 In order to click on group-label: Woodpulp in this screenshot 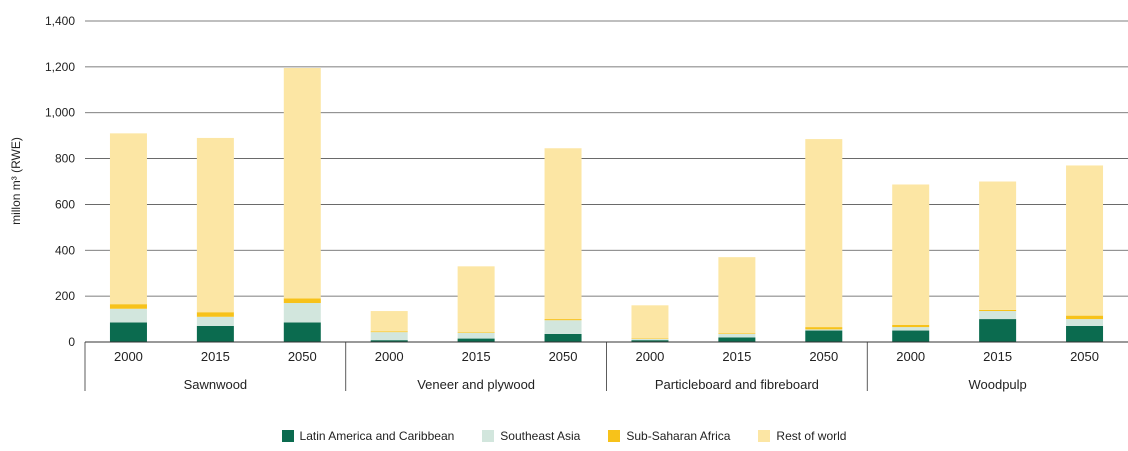, I will do `click(997, 384)`.